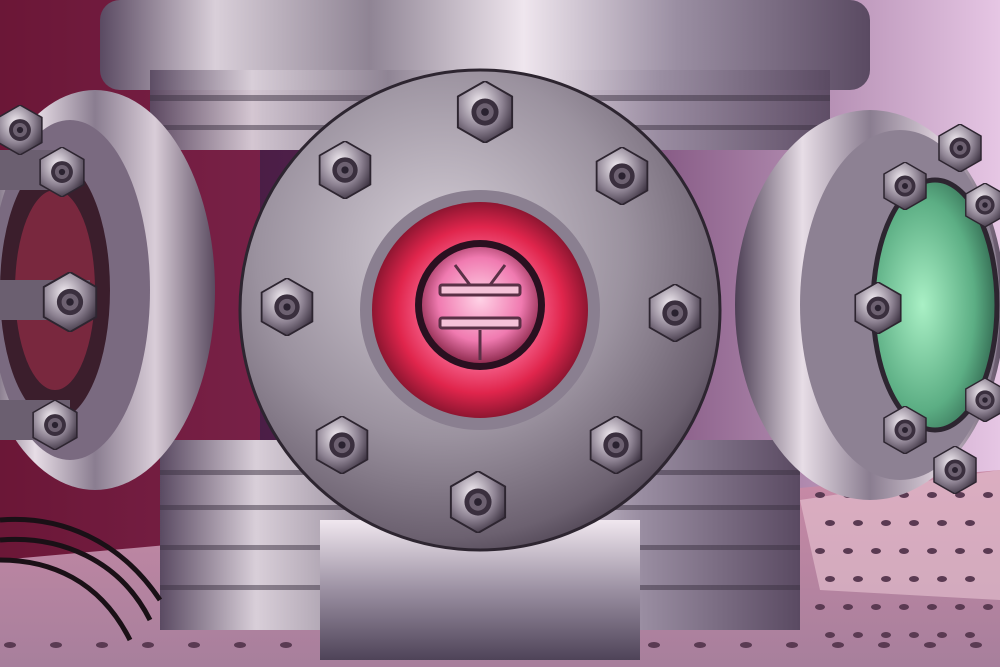 The height and width of the screenshot is (667, 1000). What do you see at coordinates (81, 579) in the screenshot?
I see `cables` at bounding box center [81, 579].